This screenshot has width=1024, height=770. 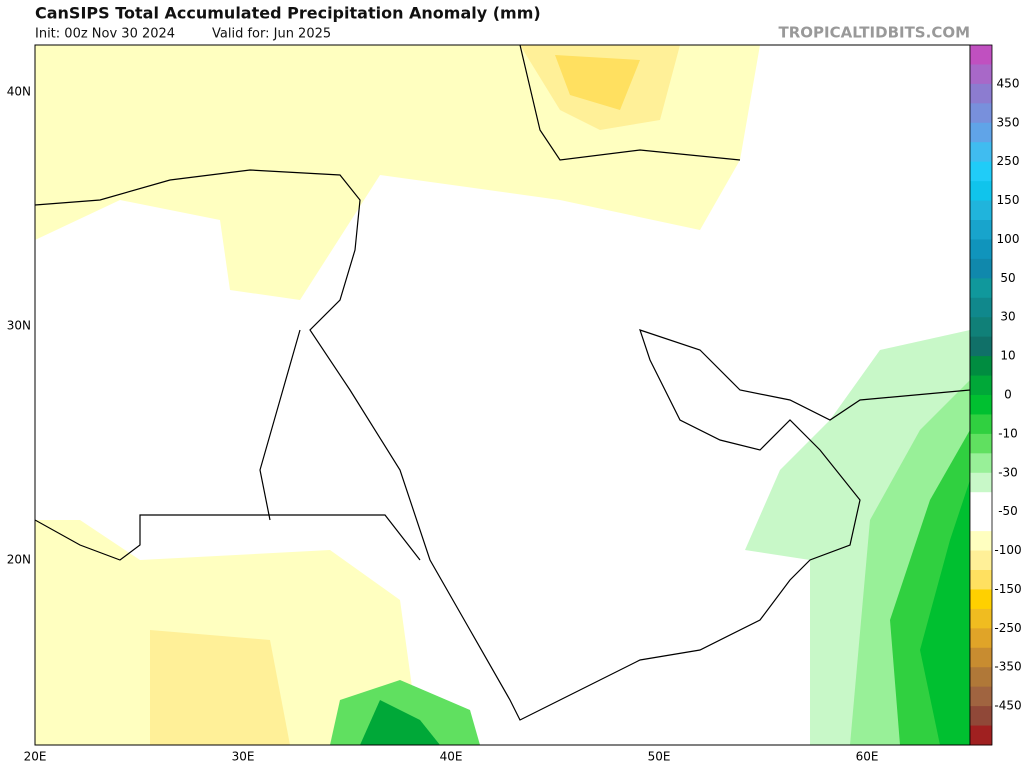 I want to click on lon-label: 40E, so click(x=451, y=757).